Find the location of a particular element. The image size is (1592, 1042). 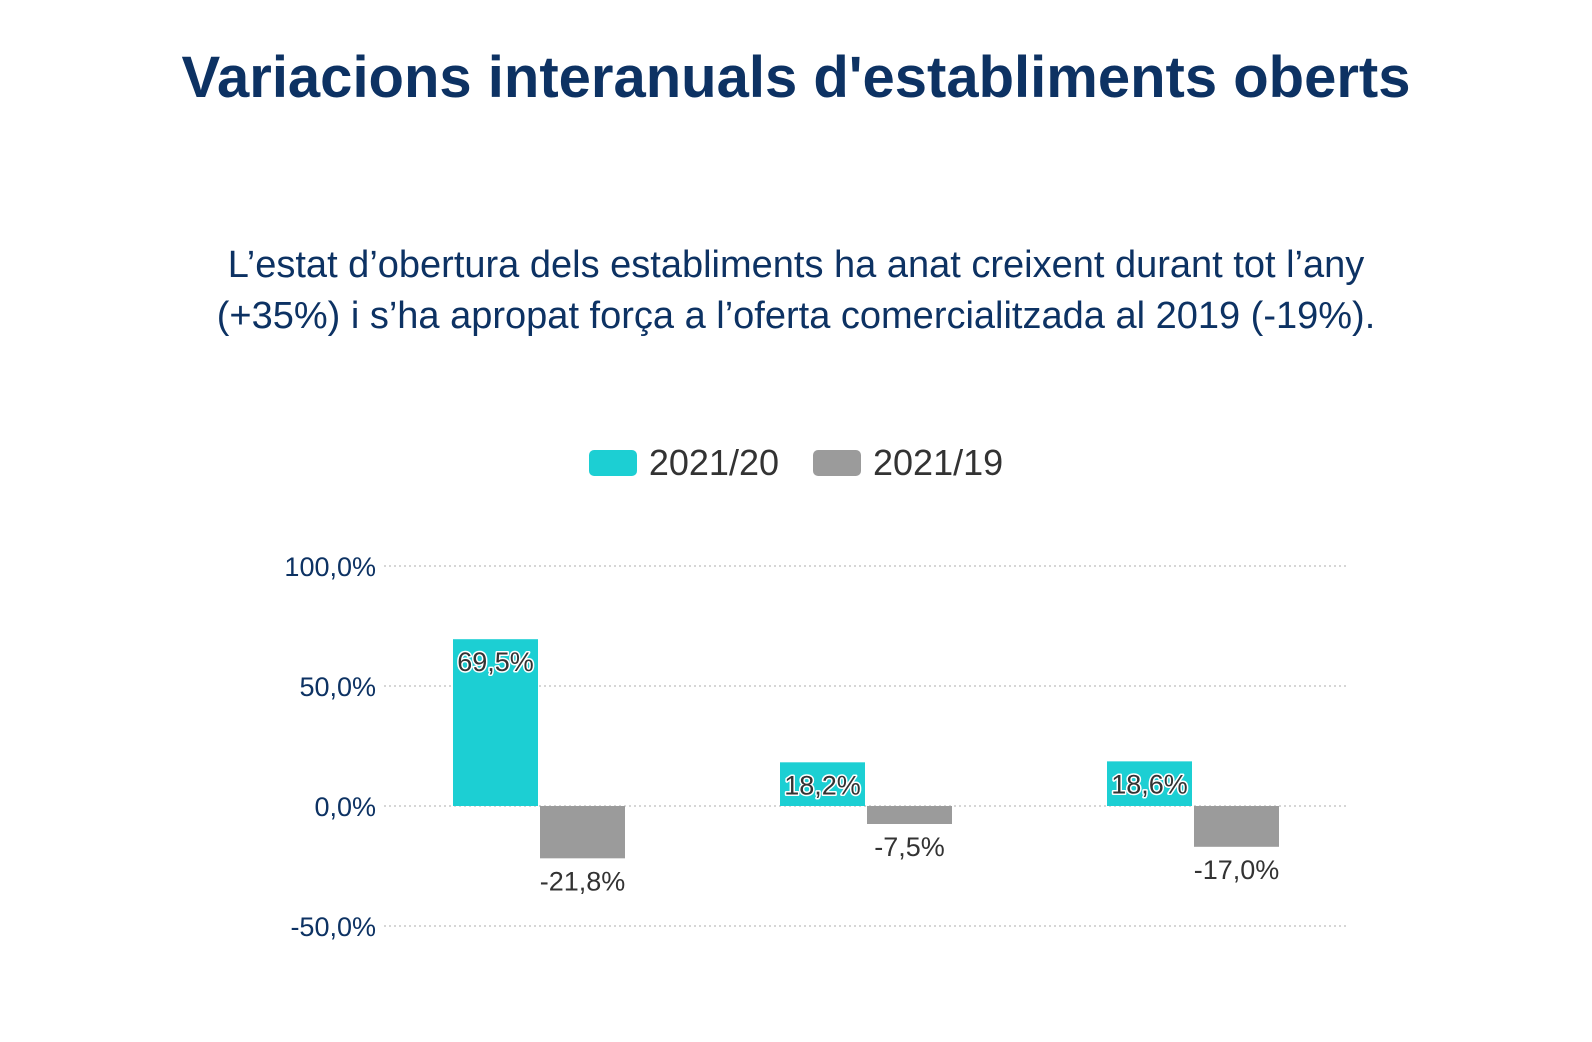

y-tick-label-1: 50,0% is located at coordinates (337, 687).